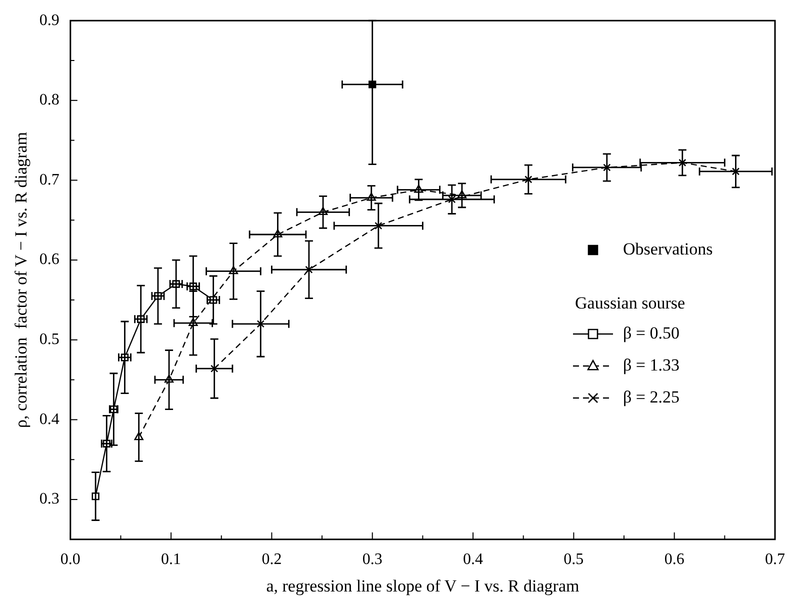 The height and width of the screenshot is (609, 796). Describe the element at coordinates (49, 20) in the screenshot. I see `y-tick-label: 0.9` at that location.